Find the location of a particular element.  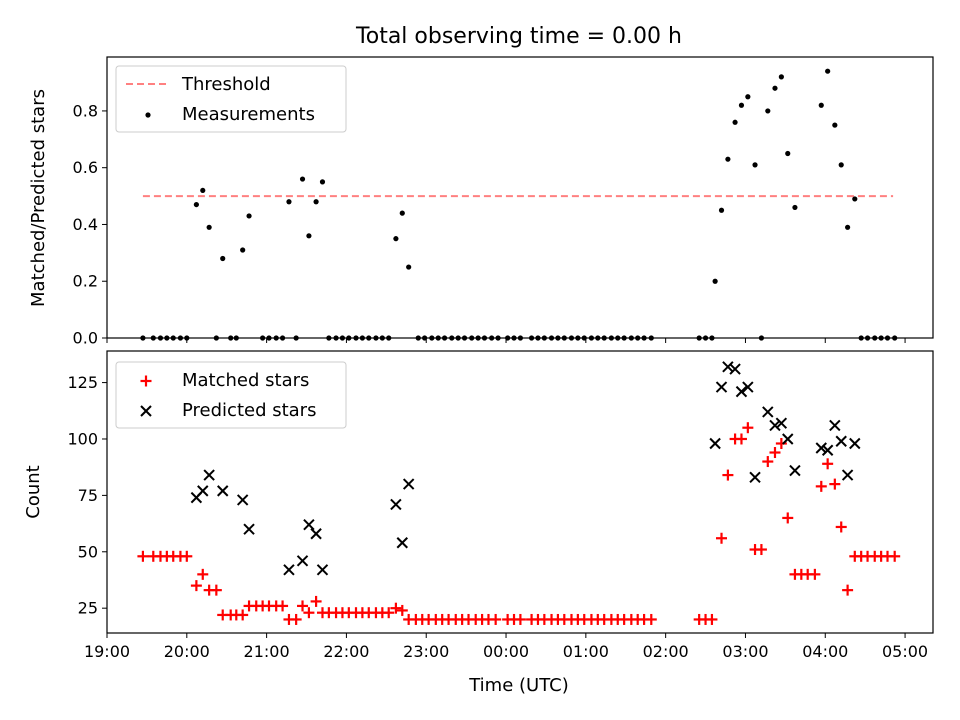

x-tick-label: 01:00 is located at coordinates (586, 651).